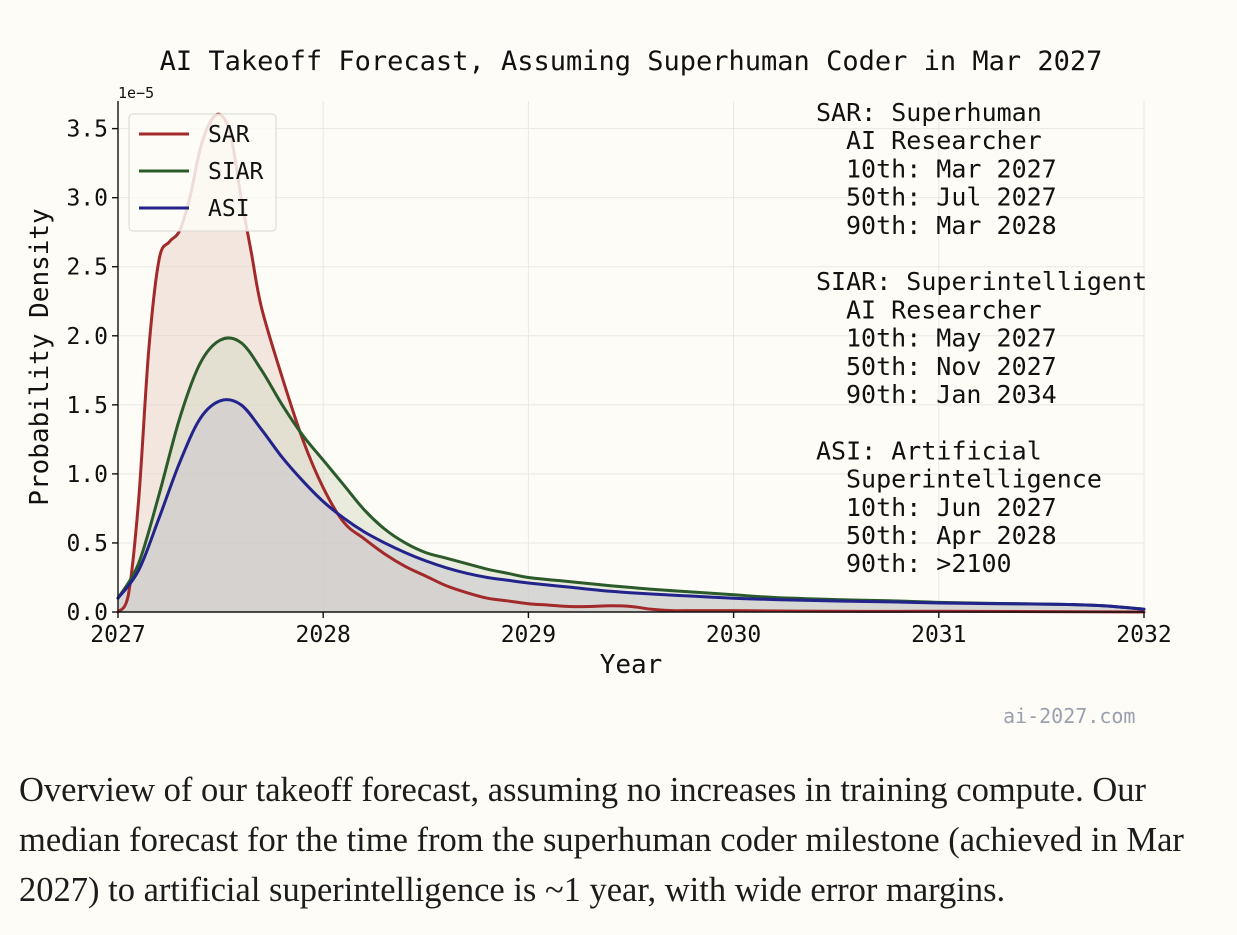 This screenshot has height=935, width=1237. I want to click on legend-label-asi: ASI, so click(229, 209).